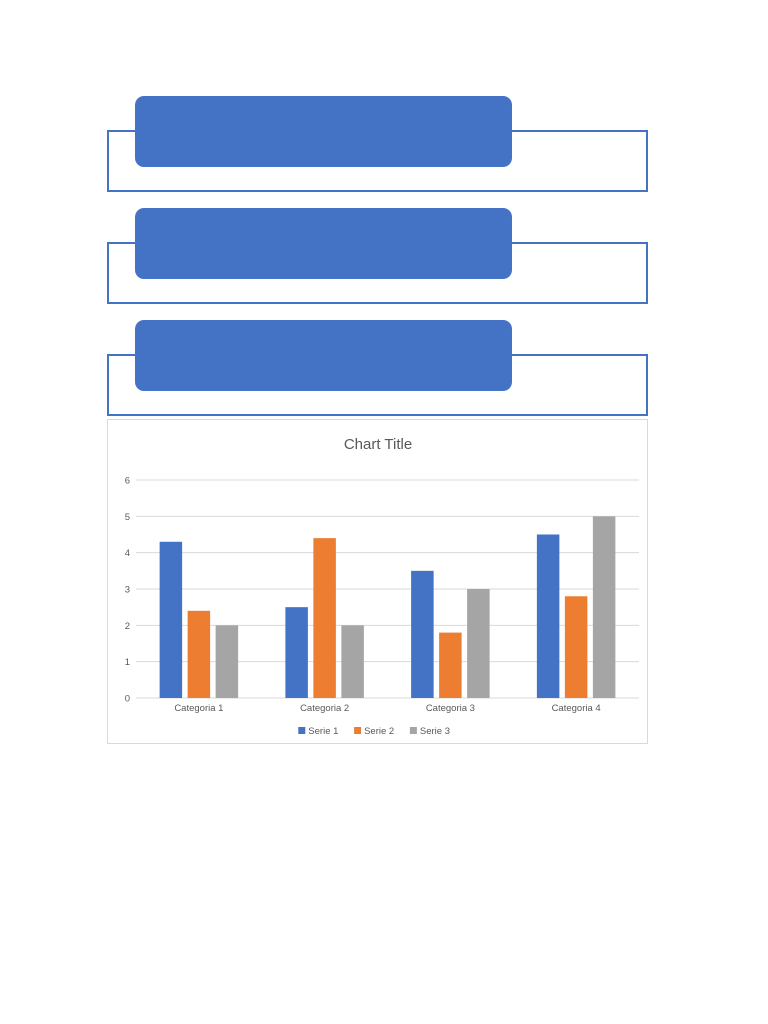 The image size is (768, 1024). What do you see at coordinates (324, 708) in the screenshot?
I see `x-tick-label: Categoria 2` at bounding box center [324, 708].